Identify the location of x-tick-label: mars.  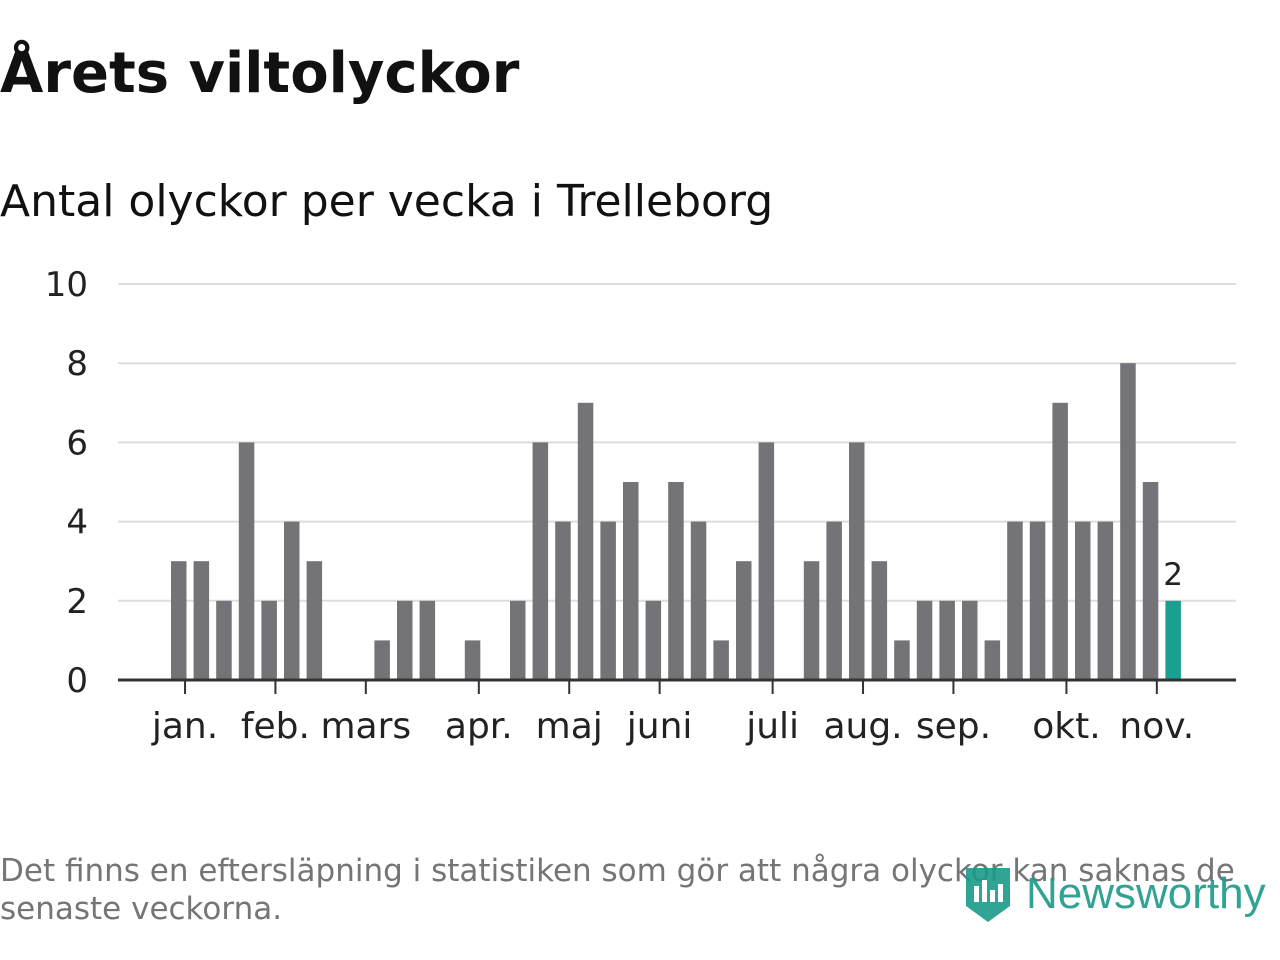
(365, 726).